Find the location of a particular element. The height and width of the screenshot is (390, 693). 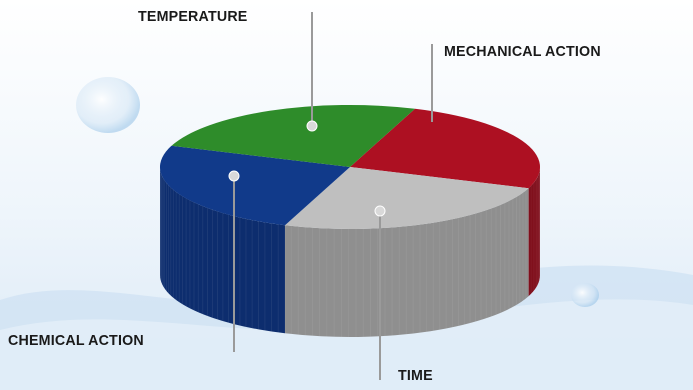

pie-top-time is located at coordinates (255, 185).